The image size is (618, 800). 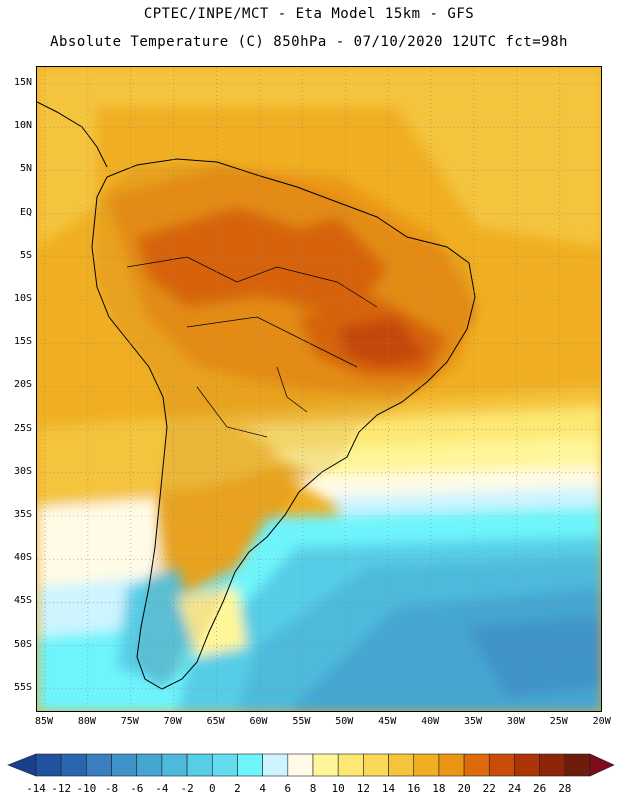 What do you see at coordinates (363, 788) in the screenshot?
I see `colorbar-label: 12` at bounding box center [363, 788].